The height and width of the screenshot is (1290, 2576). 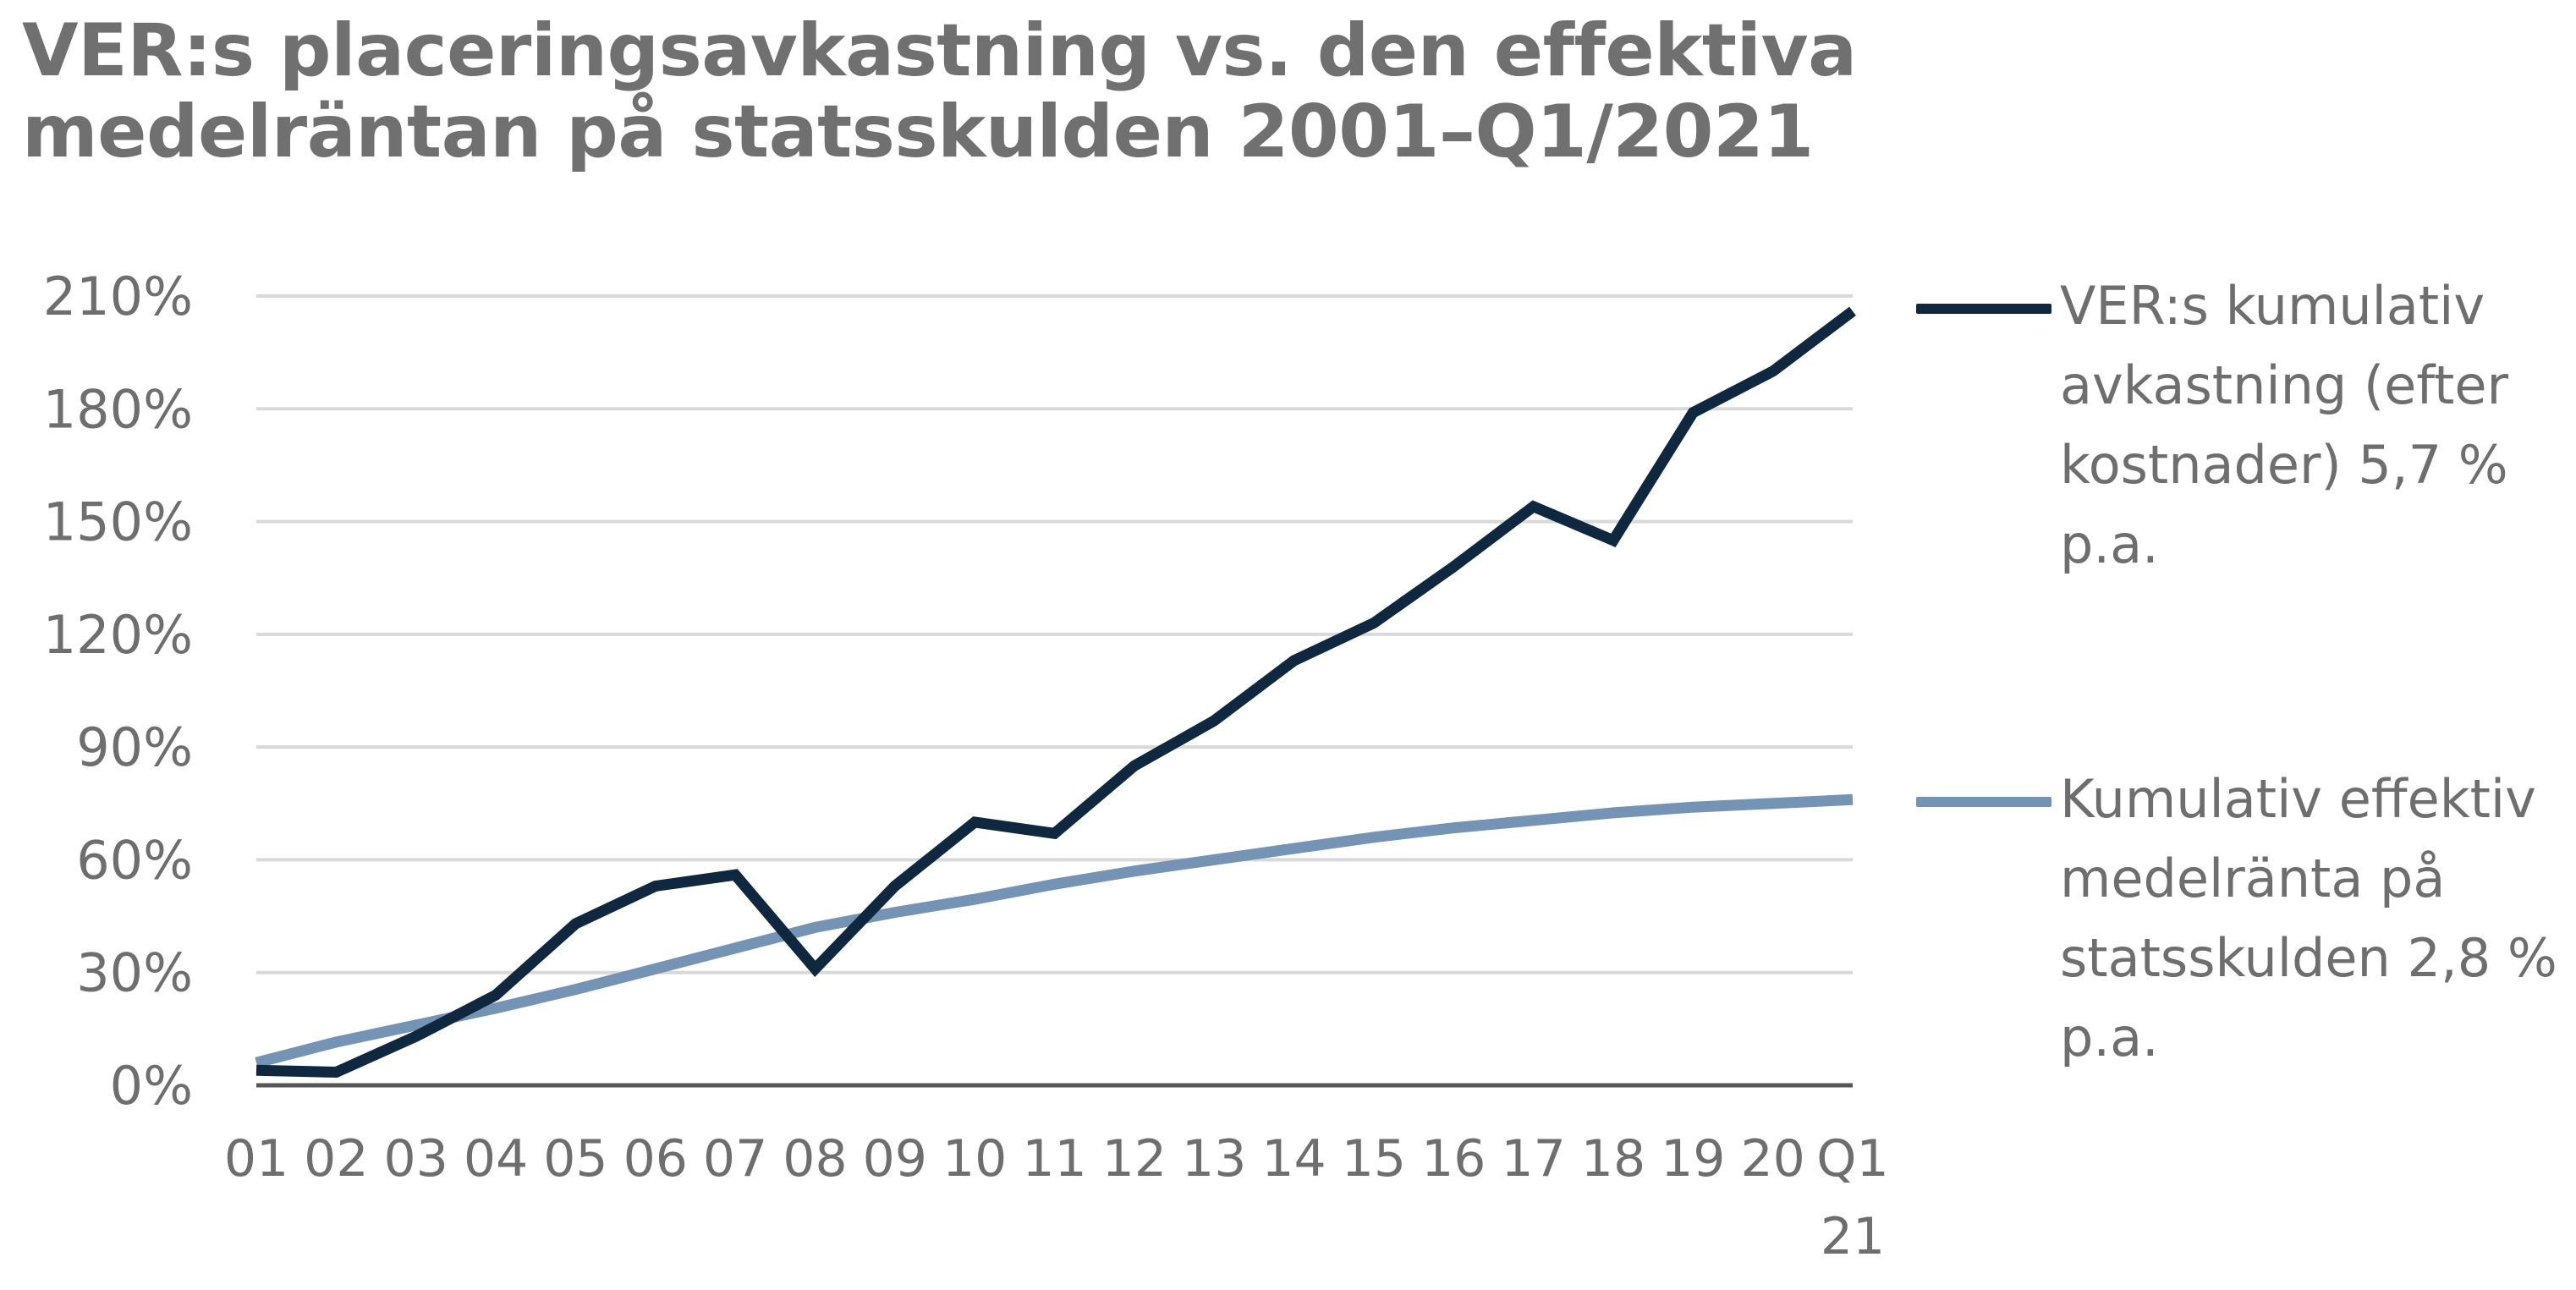 I want to click on x-tick-label: 13, so click(x=1214, y=1159).